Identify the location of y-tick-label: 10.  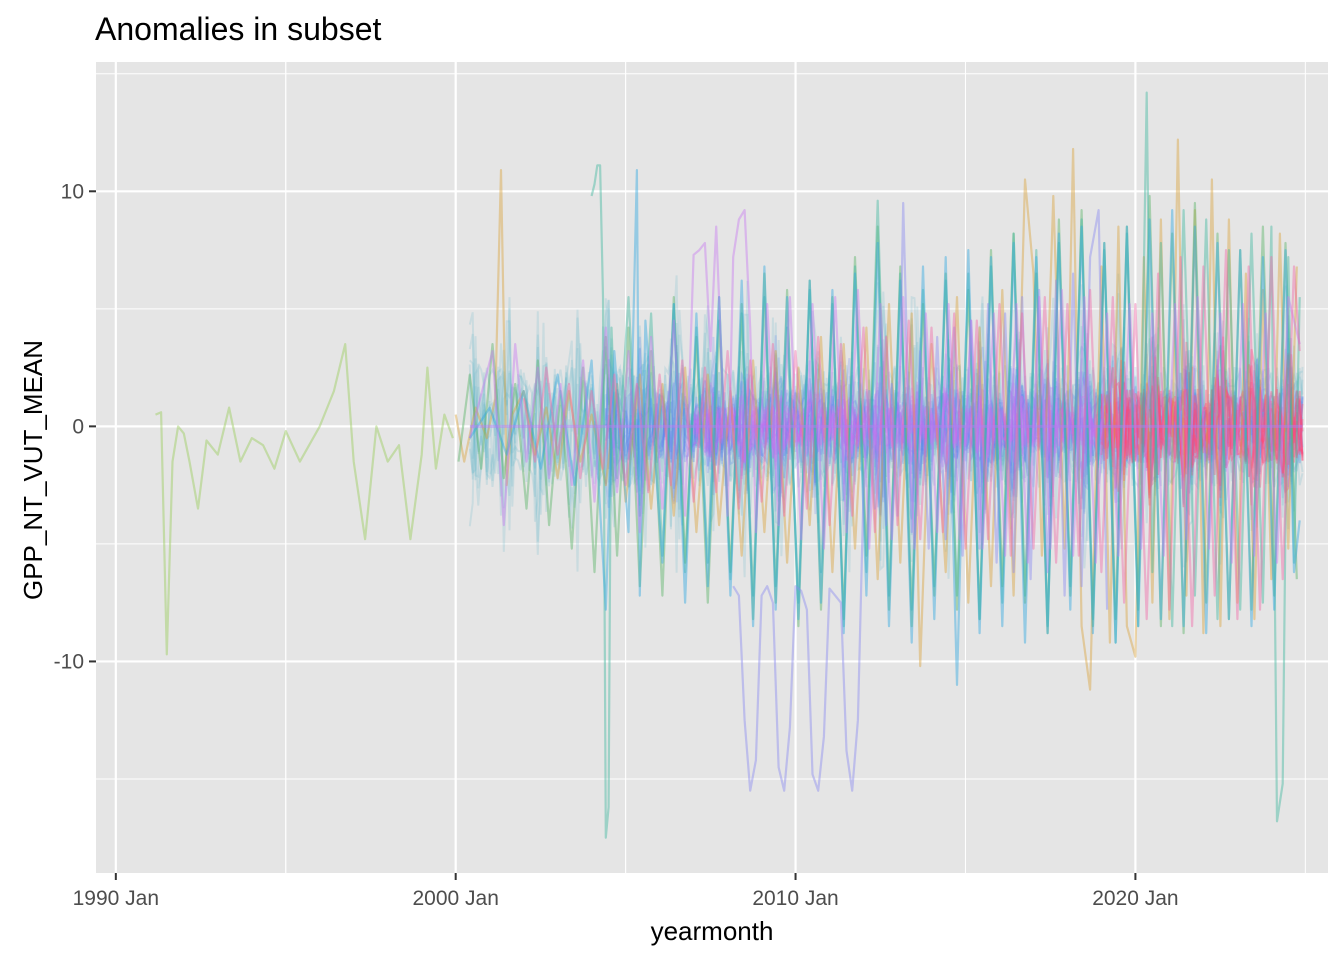
(72, 191).